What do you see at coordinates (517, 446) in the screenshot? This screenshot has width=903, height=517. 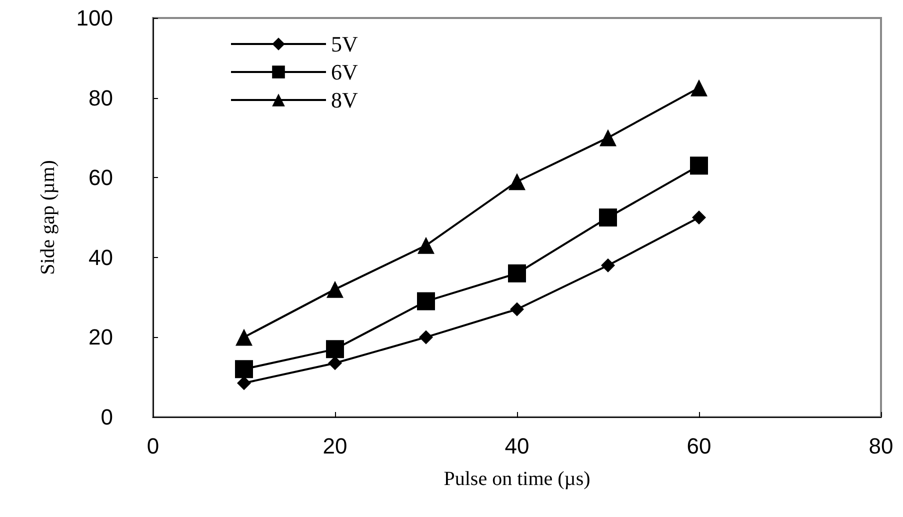 I see `x-tick-label: 40` at bounding box center [517, 446].